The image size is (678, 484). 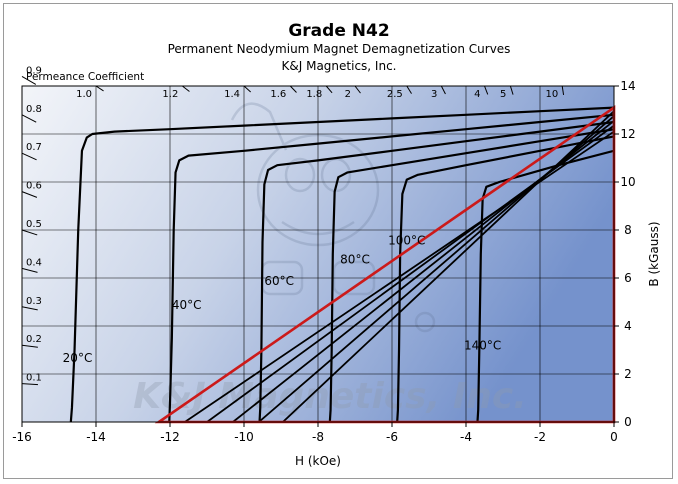 What do you see at coordinates (392, 437) in the screenshot?
I see `x-tick-label-5: -6` at bounding box center [392, 437].